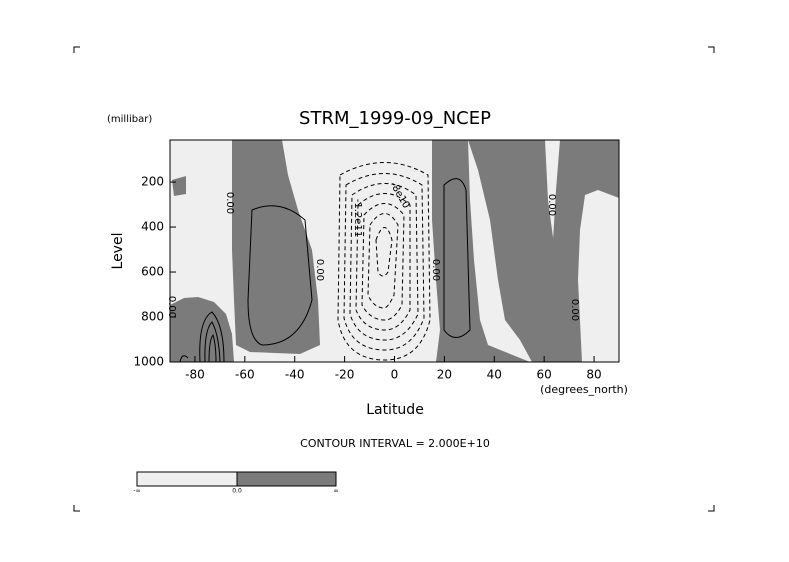 This screenshot has width=789, height=562. I want to click on x-tick-label: 80, so click(593, 375).